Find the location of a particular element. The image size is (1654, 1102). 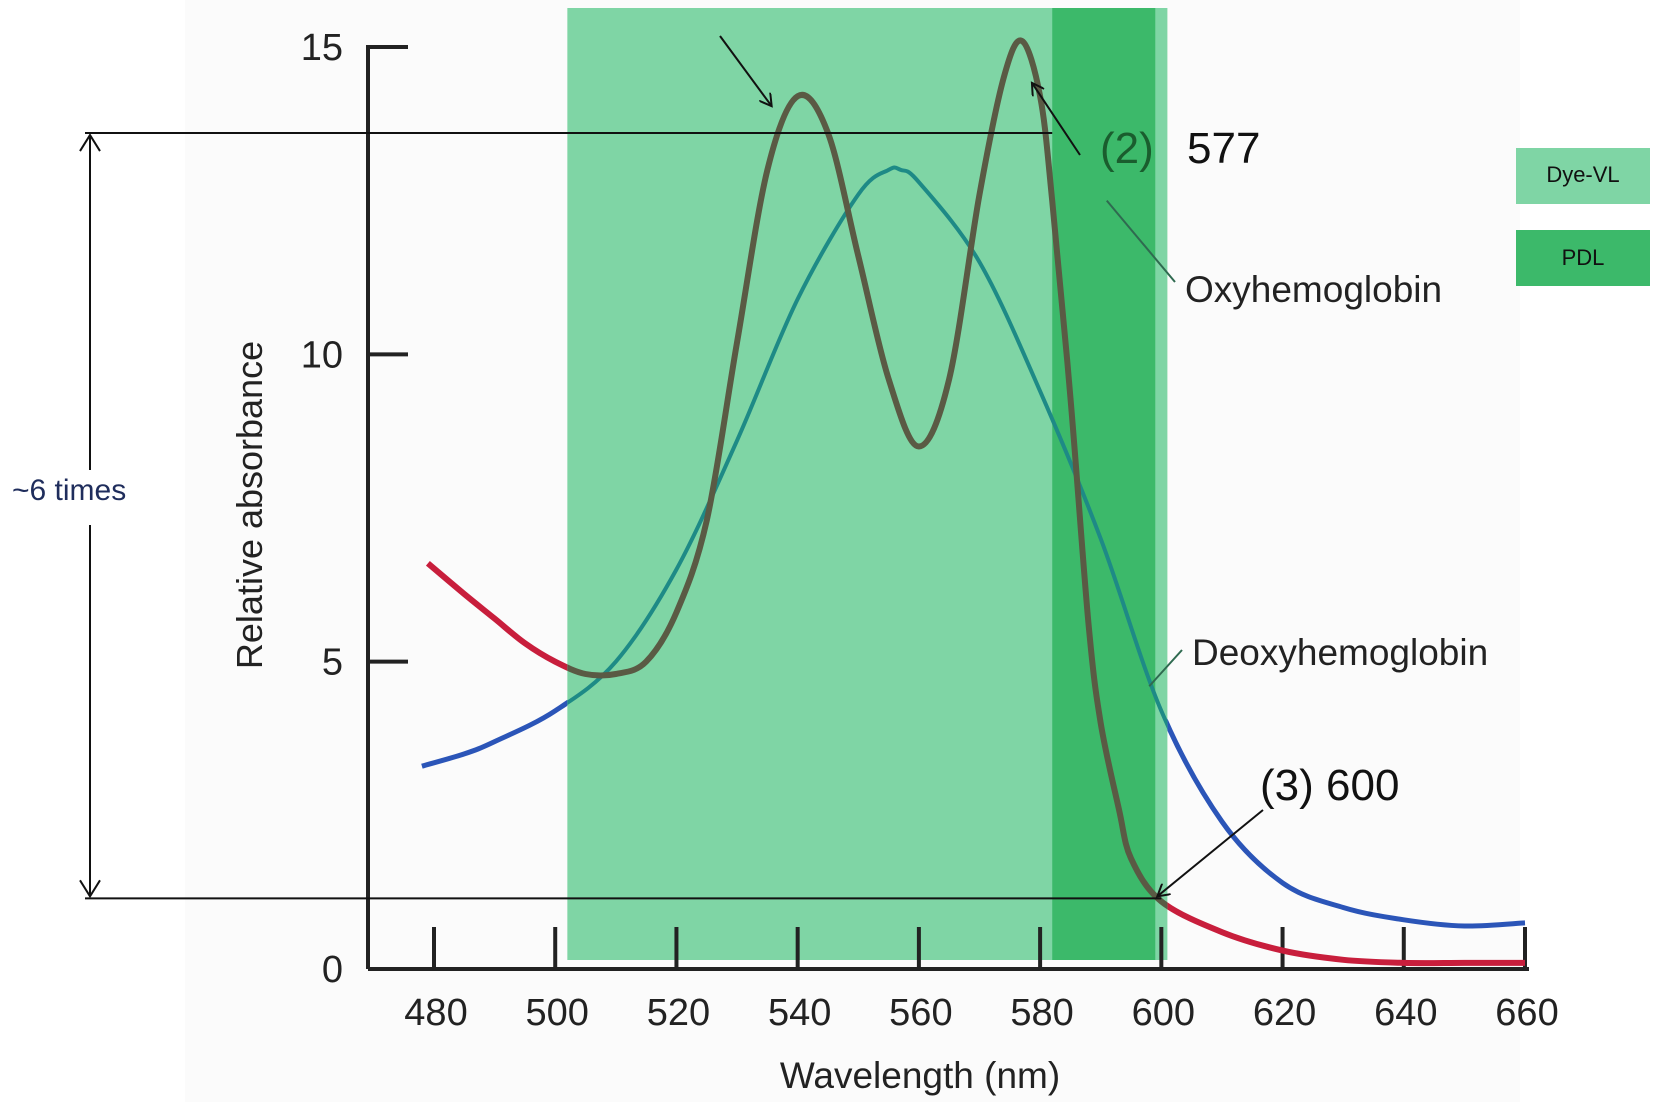

leader-deoxyhemoglobin is located at coordinates (1165, 668).